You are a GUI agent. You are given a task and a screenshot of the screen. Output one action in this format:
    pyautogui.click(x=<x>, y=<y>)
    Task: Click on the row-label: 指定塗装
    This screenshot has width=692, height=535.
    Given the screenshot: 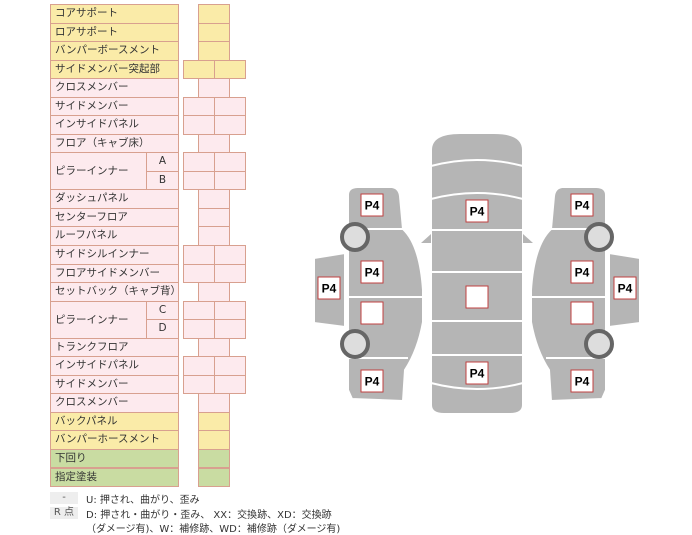 What is the action you would take?
    pyautogui.click(x=114, y=477)
    